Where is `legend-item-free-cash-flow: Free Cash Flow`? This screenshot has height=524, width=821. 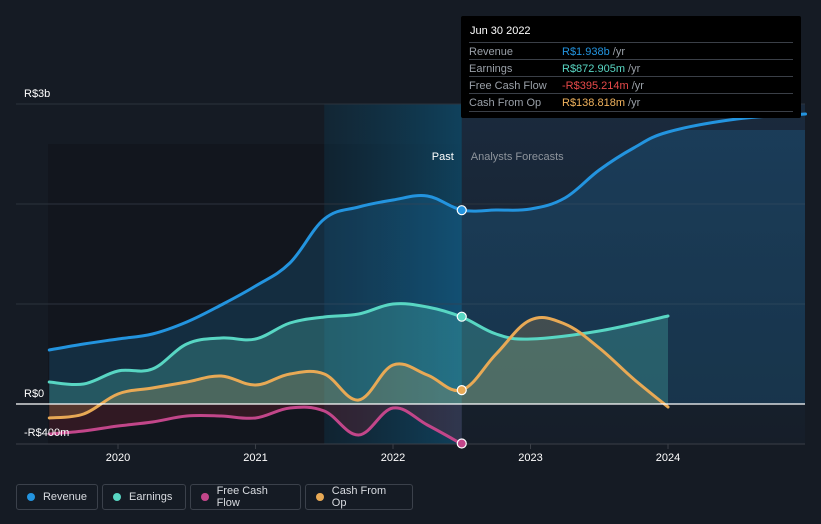 legend-item-free-cash-flow: Free Cash Flow is located at coordinates (245, 497).